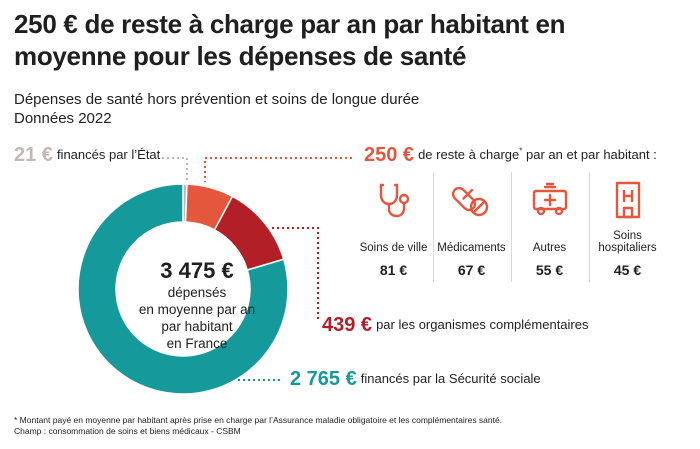 Image resolution: width=700 pixels, height=449 pixels. What do you see at coordinates (521, 151) in the screenshot?
I see `rac-footnote-star: *` at bounding box center [521, 151].